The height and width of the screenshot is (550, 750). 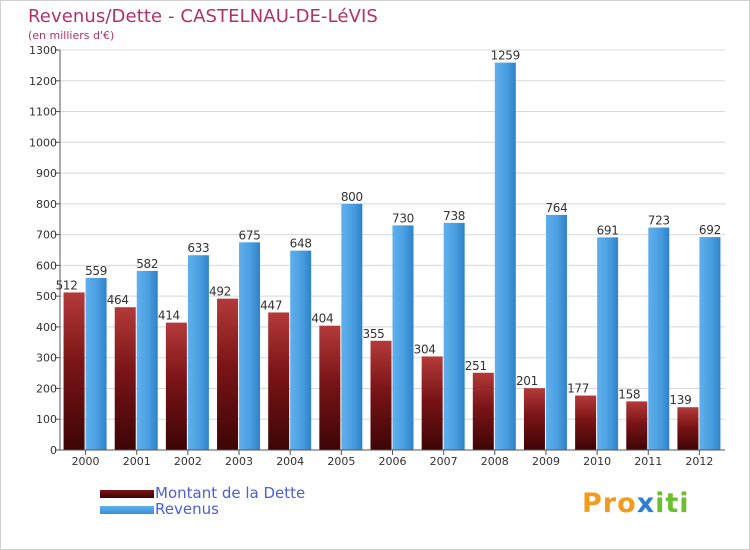 What do you see at coordinates (46, 419) in the screenshot?
I see `y-tick-label: 100` at bounding box center [46, 419].